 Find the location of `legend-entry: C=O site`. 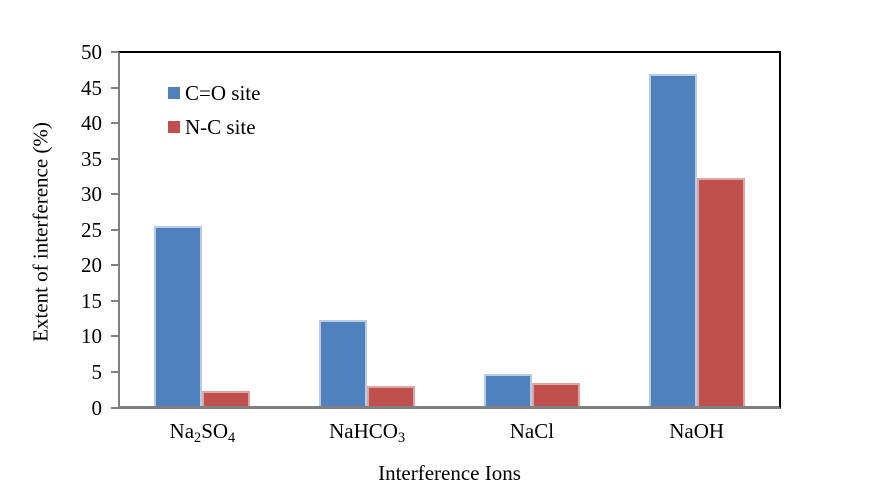

legend-entry: C=O site is located at coordinates (214, 93).